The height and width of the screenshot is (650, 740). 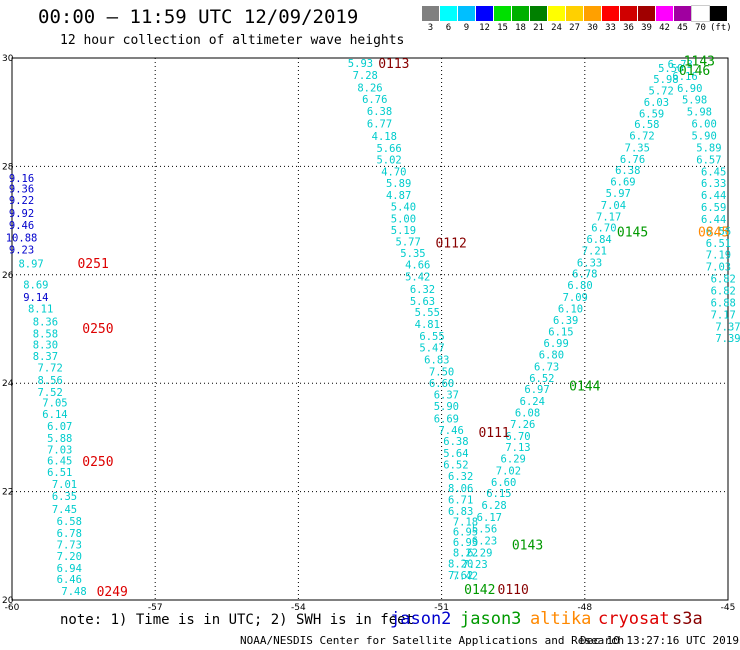 What do you see at coordinates (508, 471) in the screenshot?
I see `wave-height-value: 7.02` at bounding box center [508, 471].